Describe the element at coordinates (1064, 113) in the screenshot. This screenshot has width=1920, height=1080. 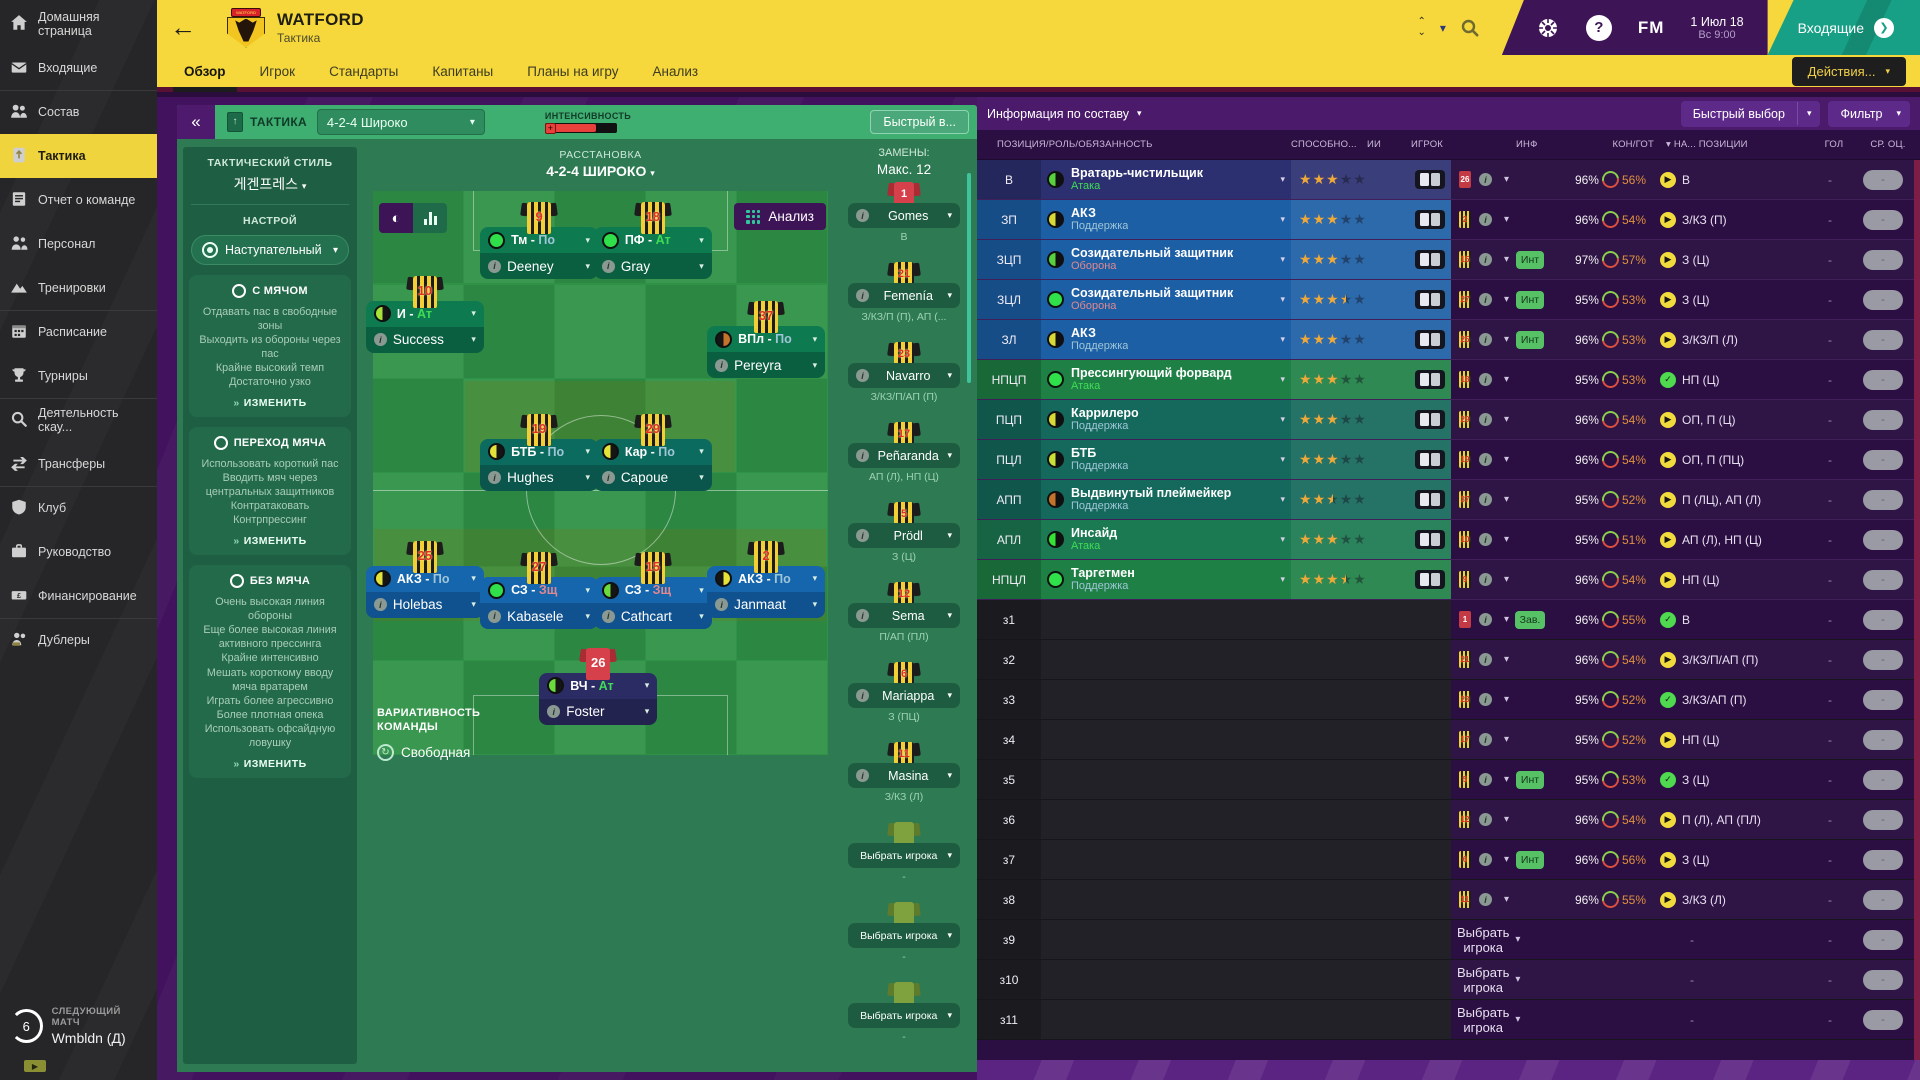
I see `squad-view-dropdown: Информация по составу ▾` at that location.